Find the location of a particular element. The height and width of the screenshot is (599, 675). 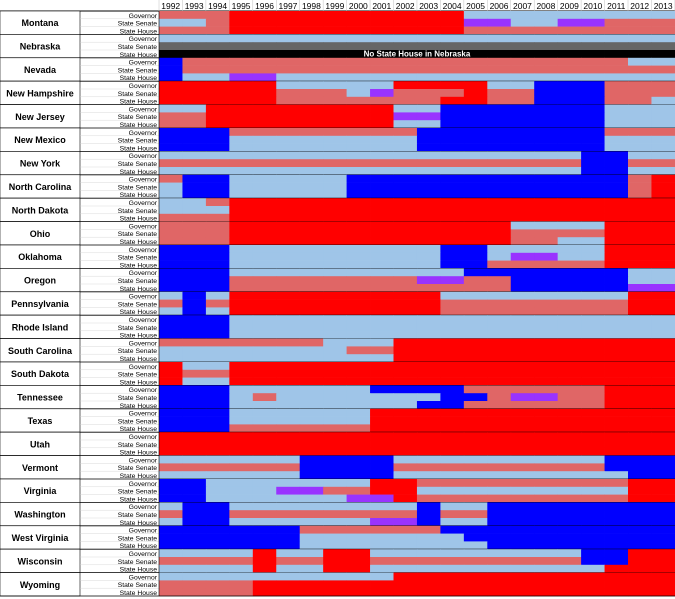

row-label-virginia-0: Governor is located at coordinates (143, 484).